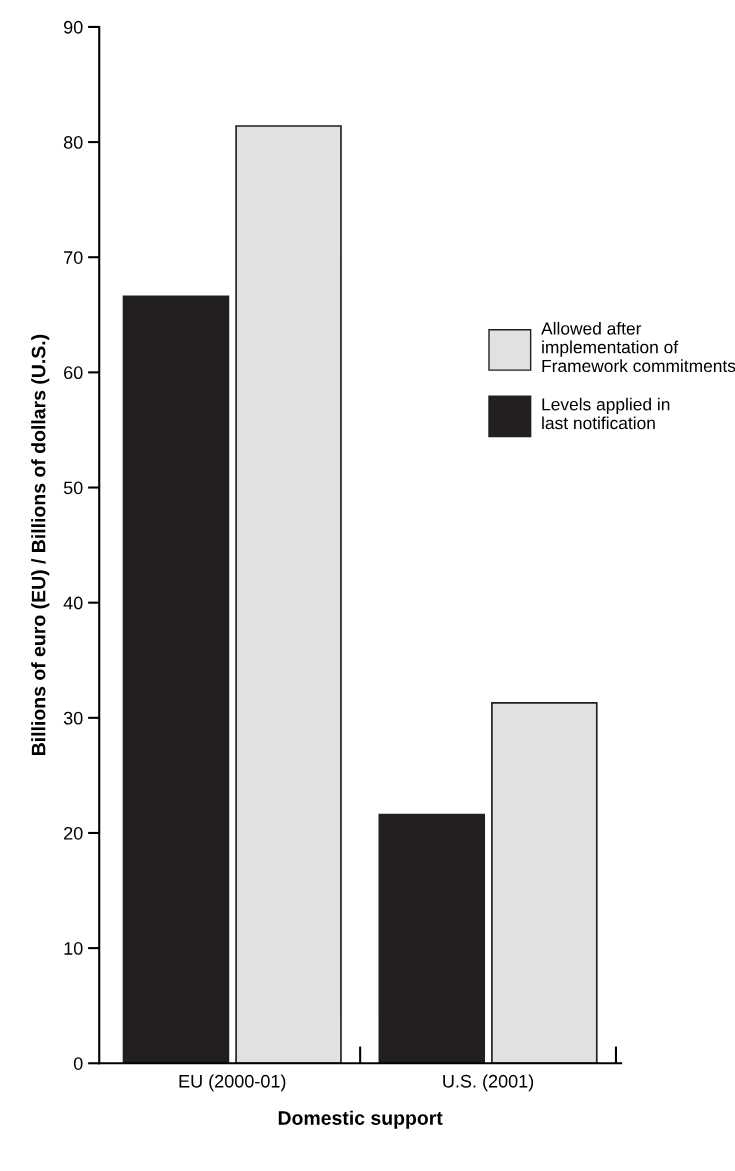 The image size is (735, 1171). What do you see at coordinates (73, 948) in the screenshot?
I see `y-tick-label: 10` at bounding box center [73, 948].